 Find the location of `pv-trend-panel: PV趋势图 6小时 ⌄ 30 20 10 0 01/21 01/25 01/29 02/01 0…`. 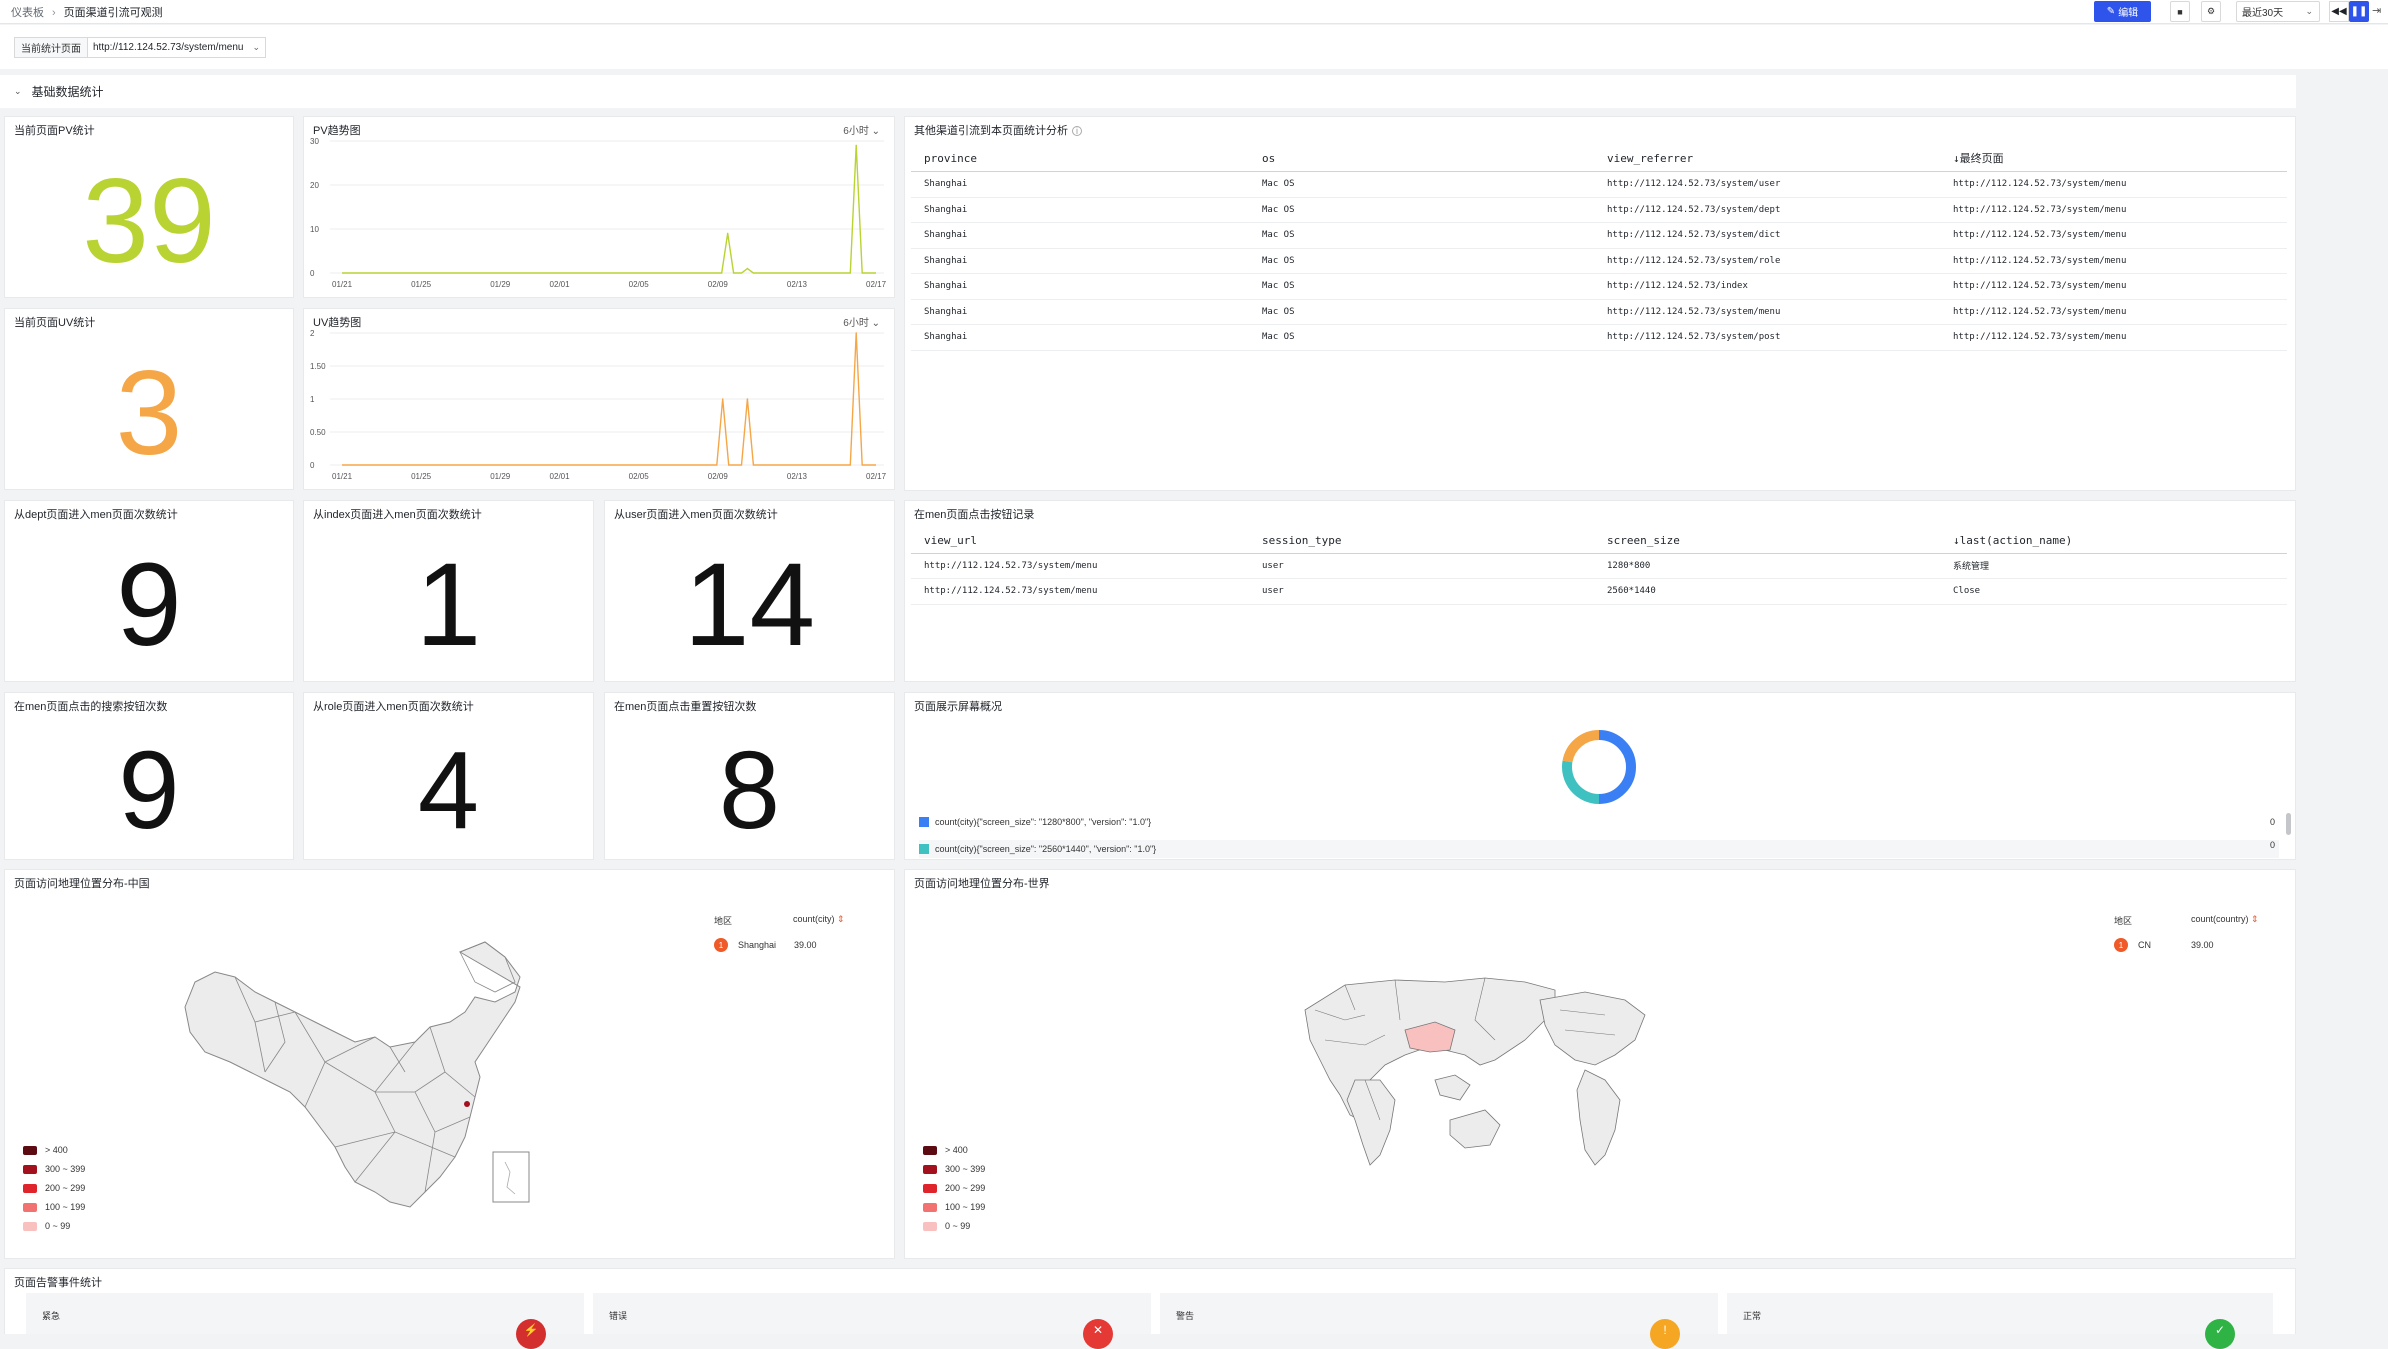

pv-trend-panel: PV趋势图 6小时 ⌄ 30 20 10 0 01/21 01/25 01/29 02/01 0… is located at coordinates (599, 207).